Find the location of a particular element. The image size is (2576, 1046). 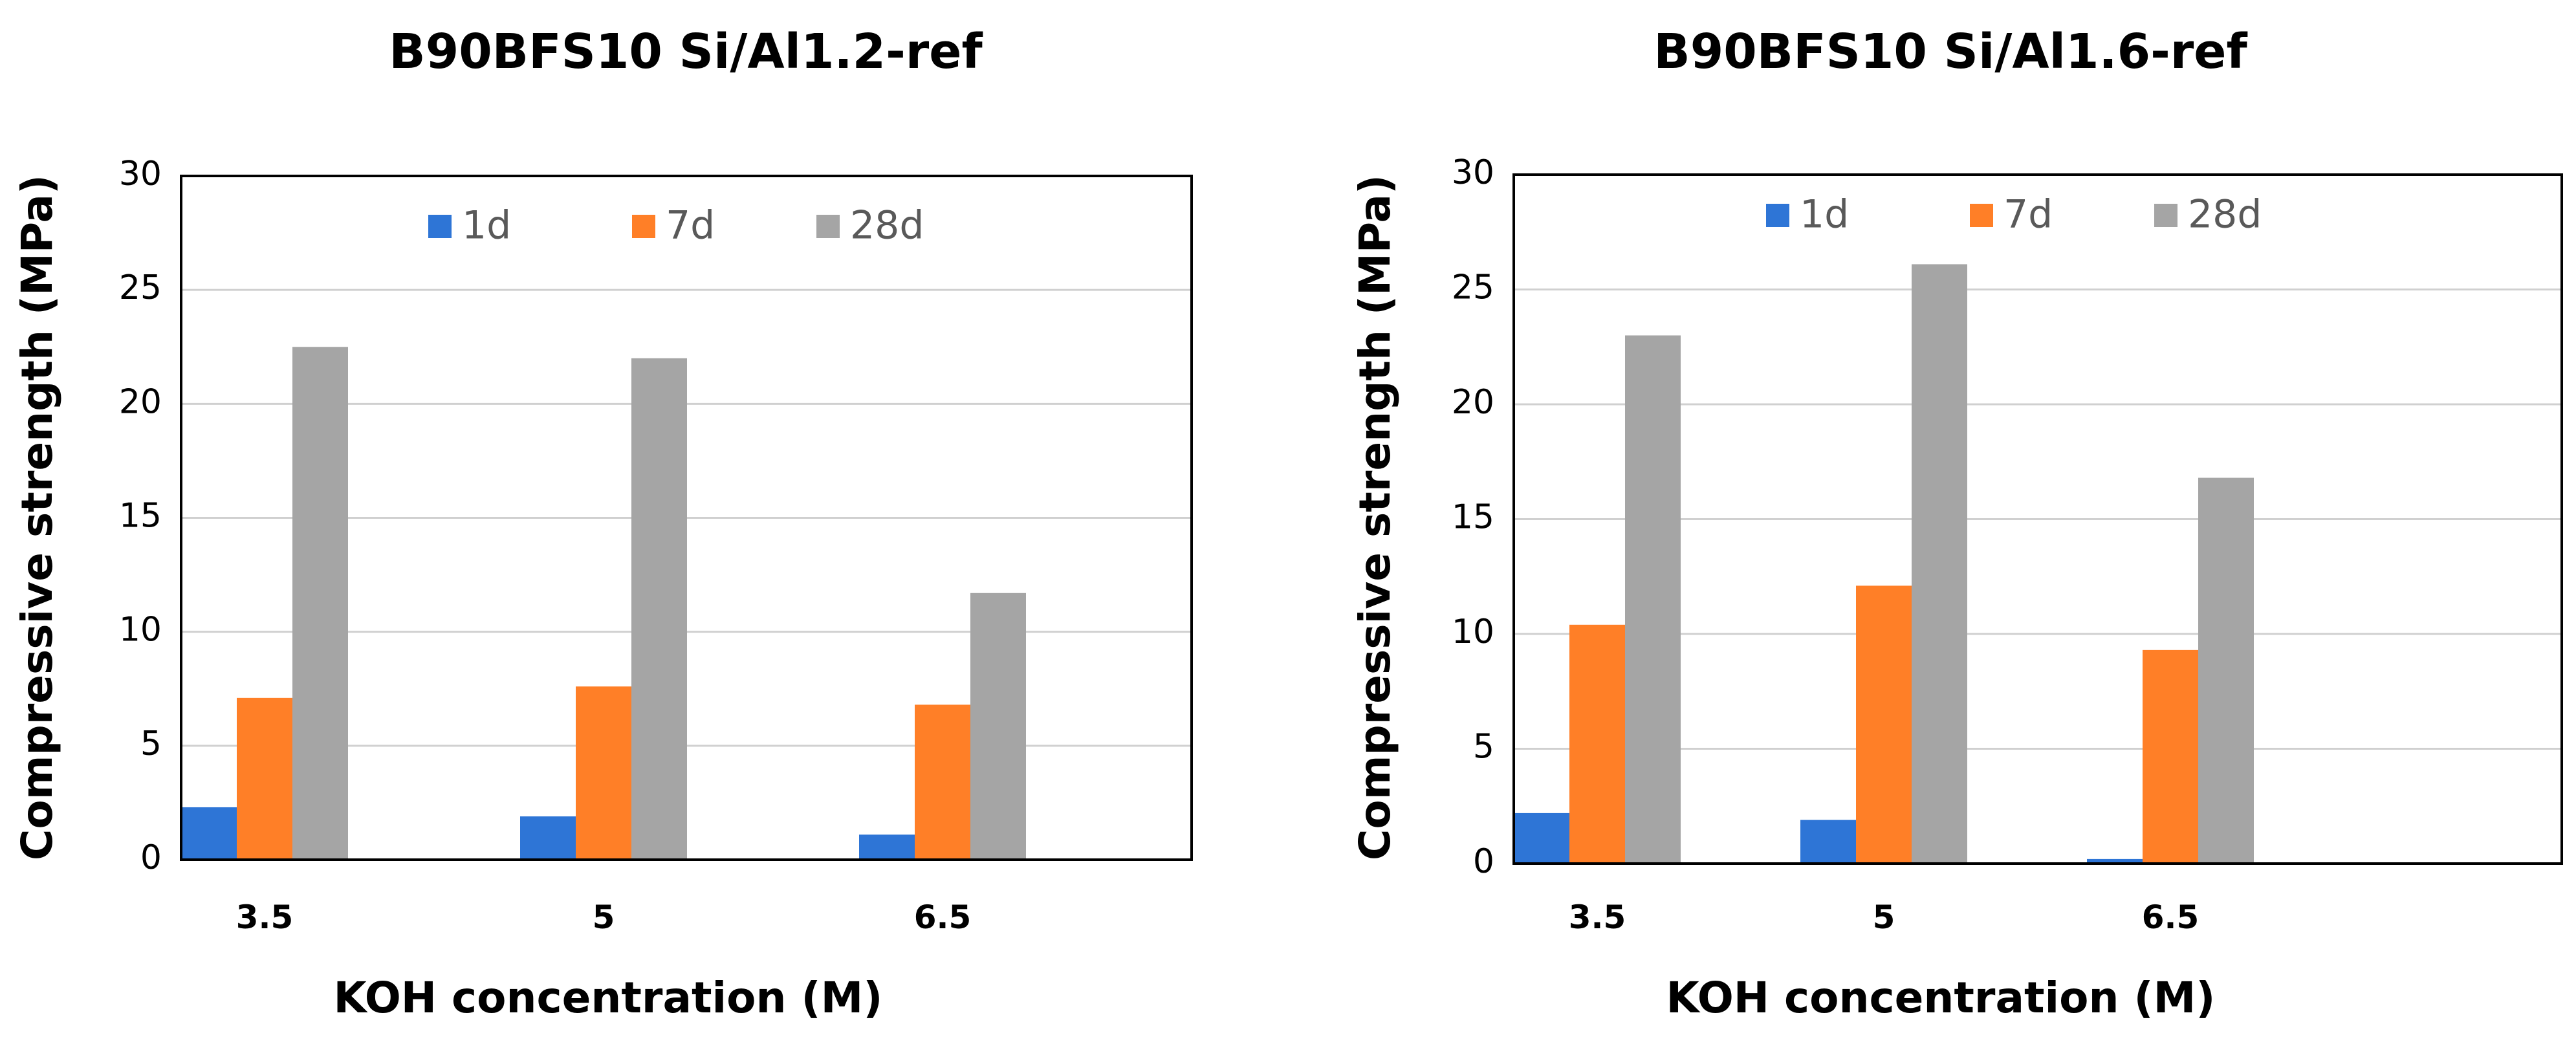

chart-left-x-axis-label: KOH concentration (M) is located at coordinates (608, 998).